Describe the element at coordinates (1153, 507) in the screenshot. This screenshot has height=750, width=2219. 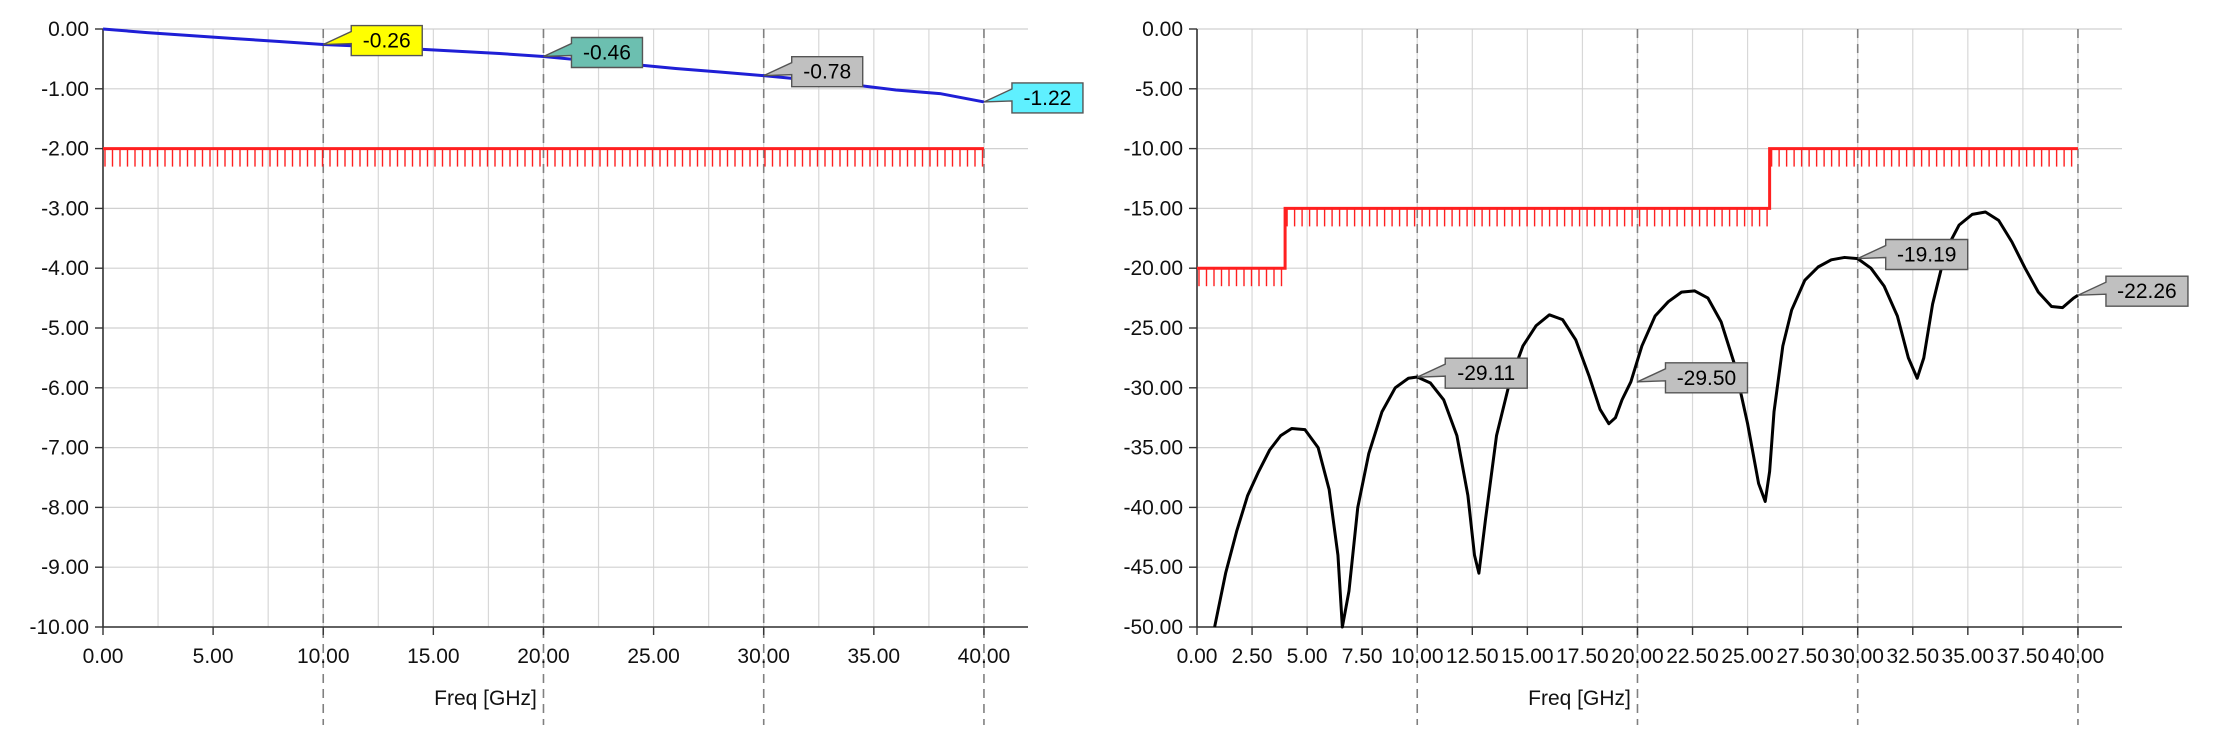
I see `y-tick-label: -40.00` at that location.